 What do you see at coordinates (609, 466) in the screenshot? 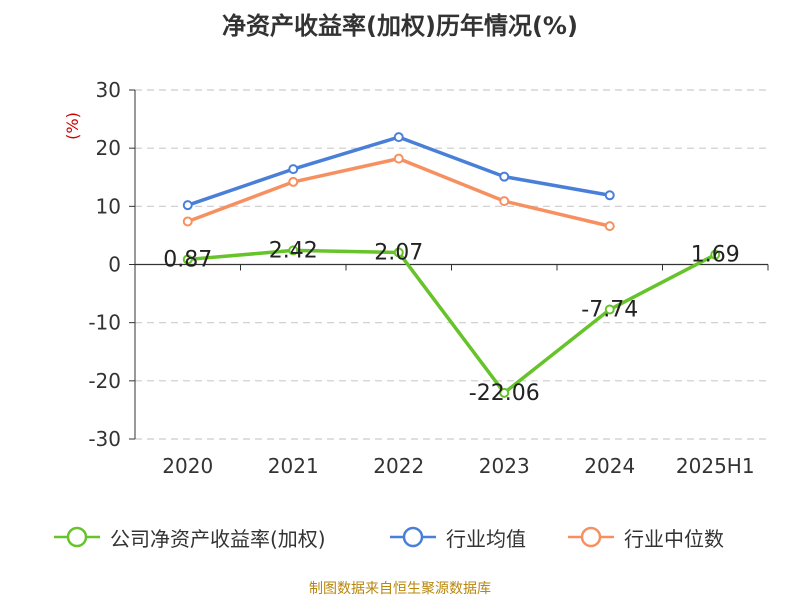
I see `x-tick-label: 2024` at bounding box center [609, 466].